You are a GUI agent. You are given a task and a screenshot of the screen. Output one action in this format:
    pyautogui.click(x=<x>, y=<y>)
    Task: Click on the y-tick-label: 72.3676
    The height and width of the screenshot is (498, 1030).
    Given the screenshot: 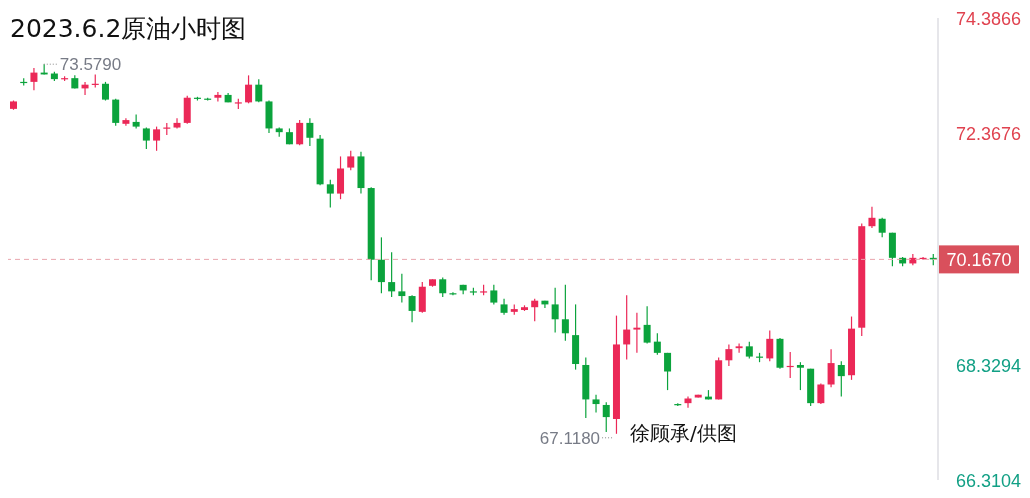 What is the action you would take?
    pyautogui.click(x=989, y=134)
    